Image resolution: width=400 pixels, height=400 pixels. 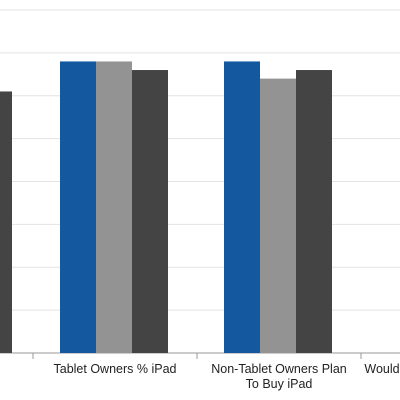 I want to click on x-tick-label: Would, so click(x=381, y=369).